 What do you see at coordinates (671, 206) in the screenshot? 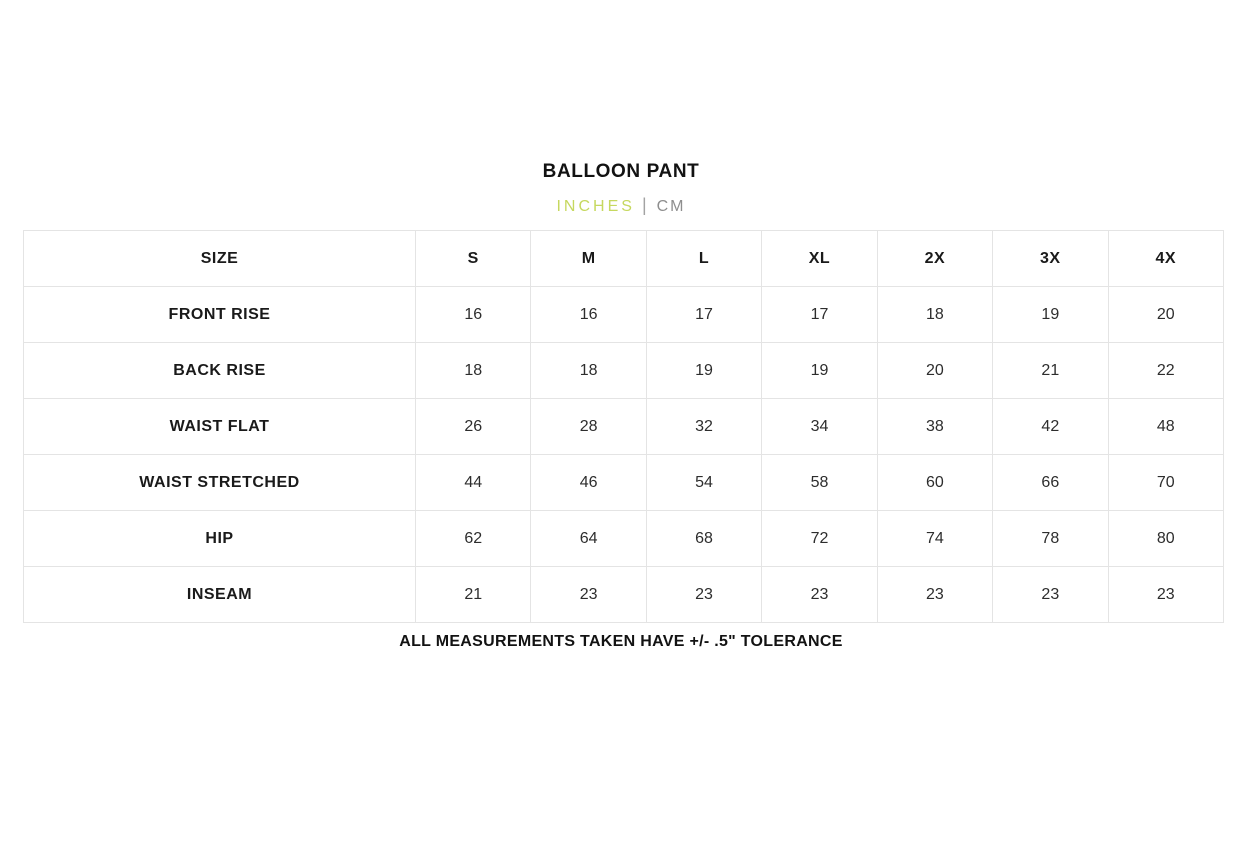
I see `unit-cm-button: CM` at bounding box center [671, 206].